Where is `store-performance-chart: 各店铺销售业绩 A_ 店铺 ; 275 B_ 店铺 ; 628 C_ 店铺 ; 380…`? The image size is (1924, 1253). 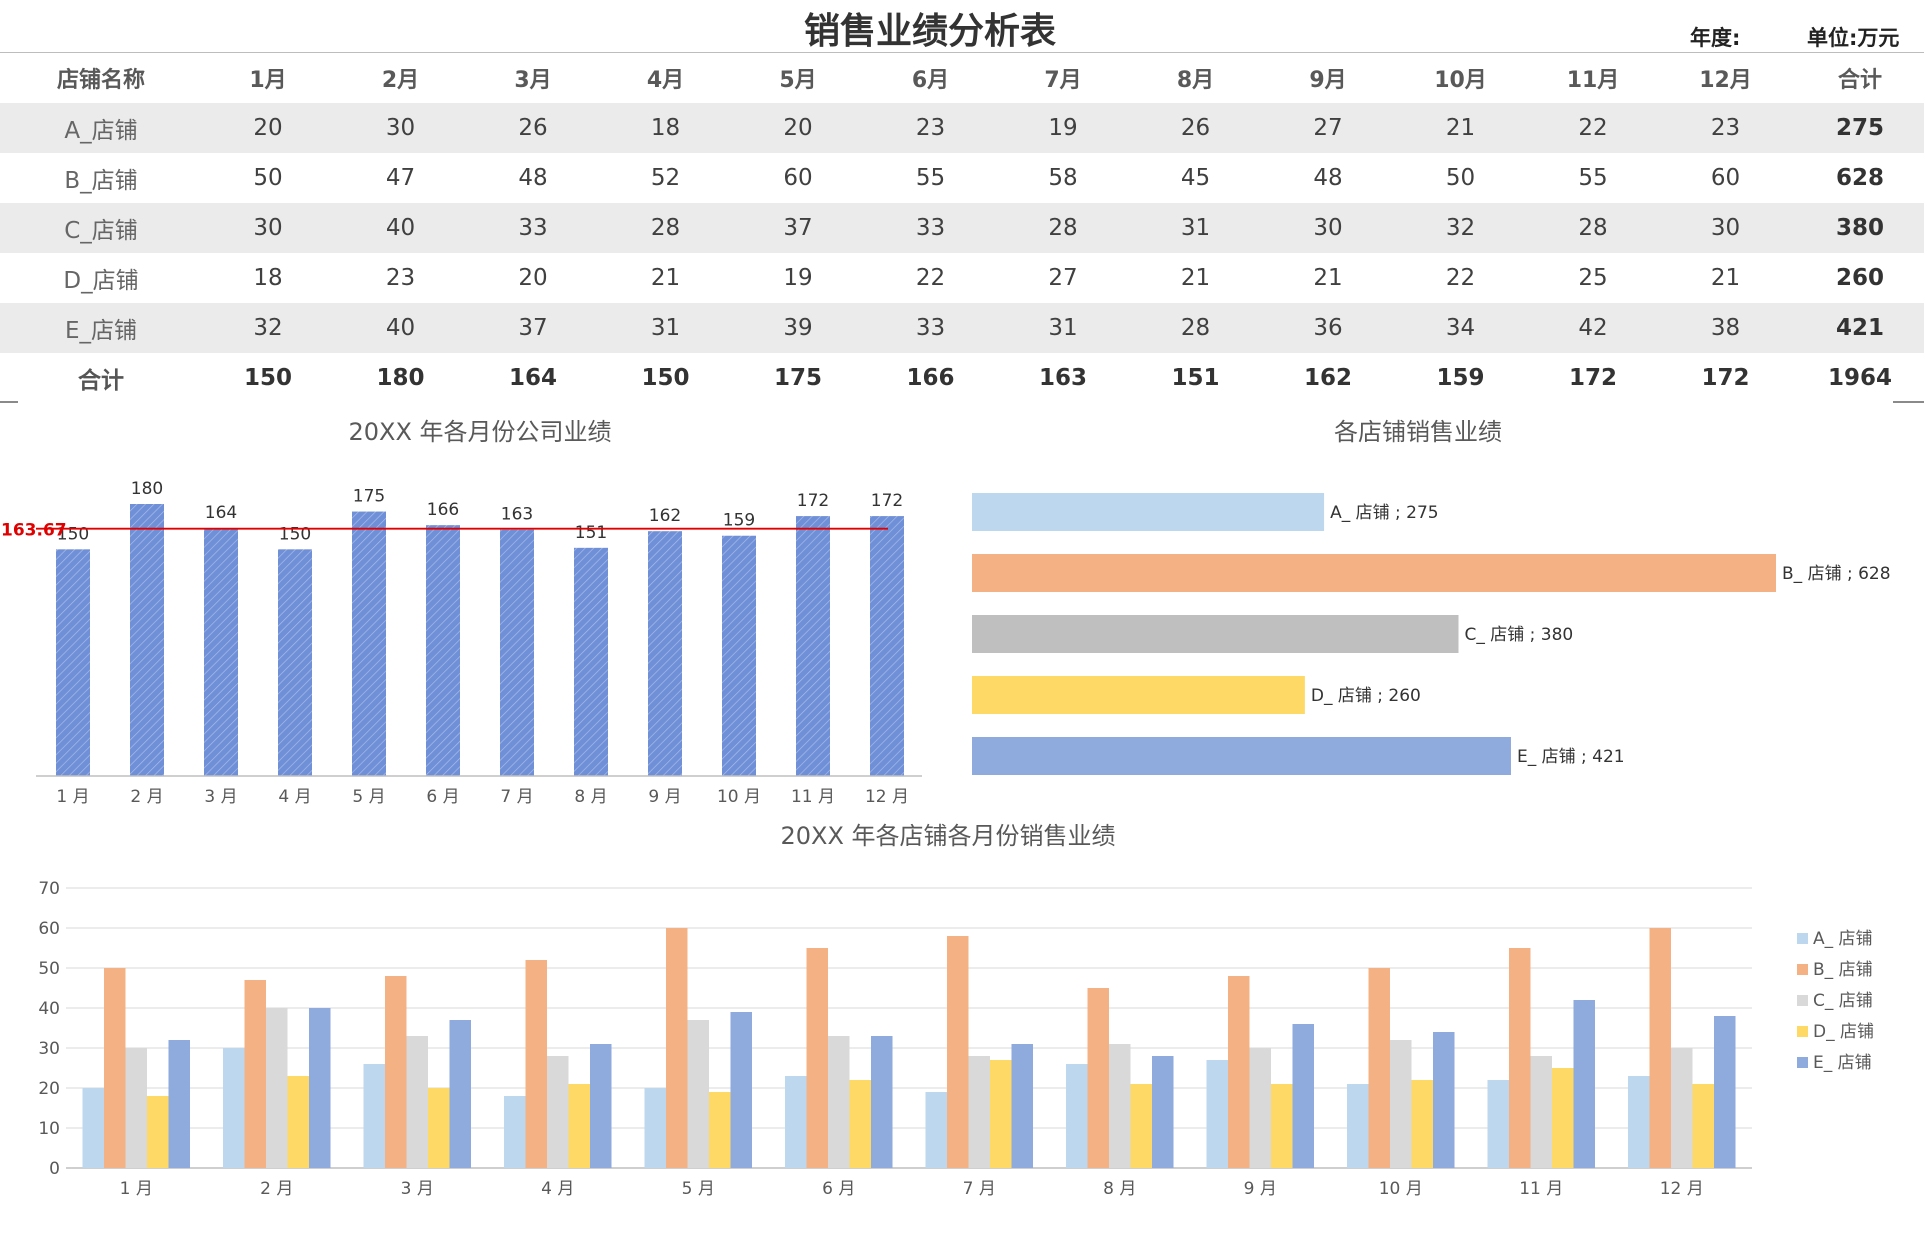
store-performance-chart: 各店铺销售业绩 A_ 店铺 ; 275 B_ 店铺 ; 628 C_ 店铺 ; 380… is located at coordinates (1431, 596).